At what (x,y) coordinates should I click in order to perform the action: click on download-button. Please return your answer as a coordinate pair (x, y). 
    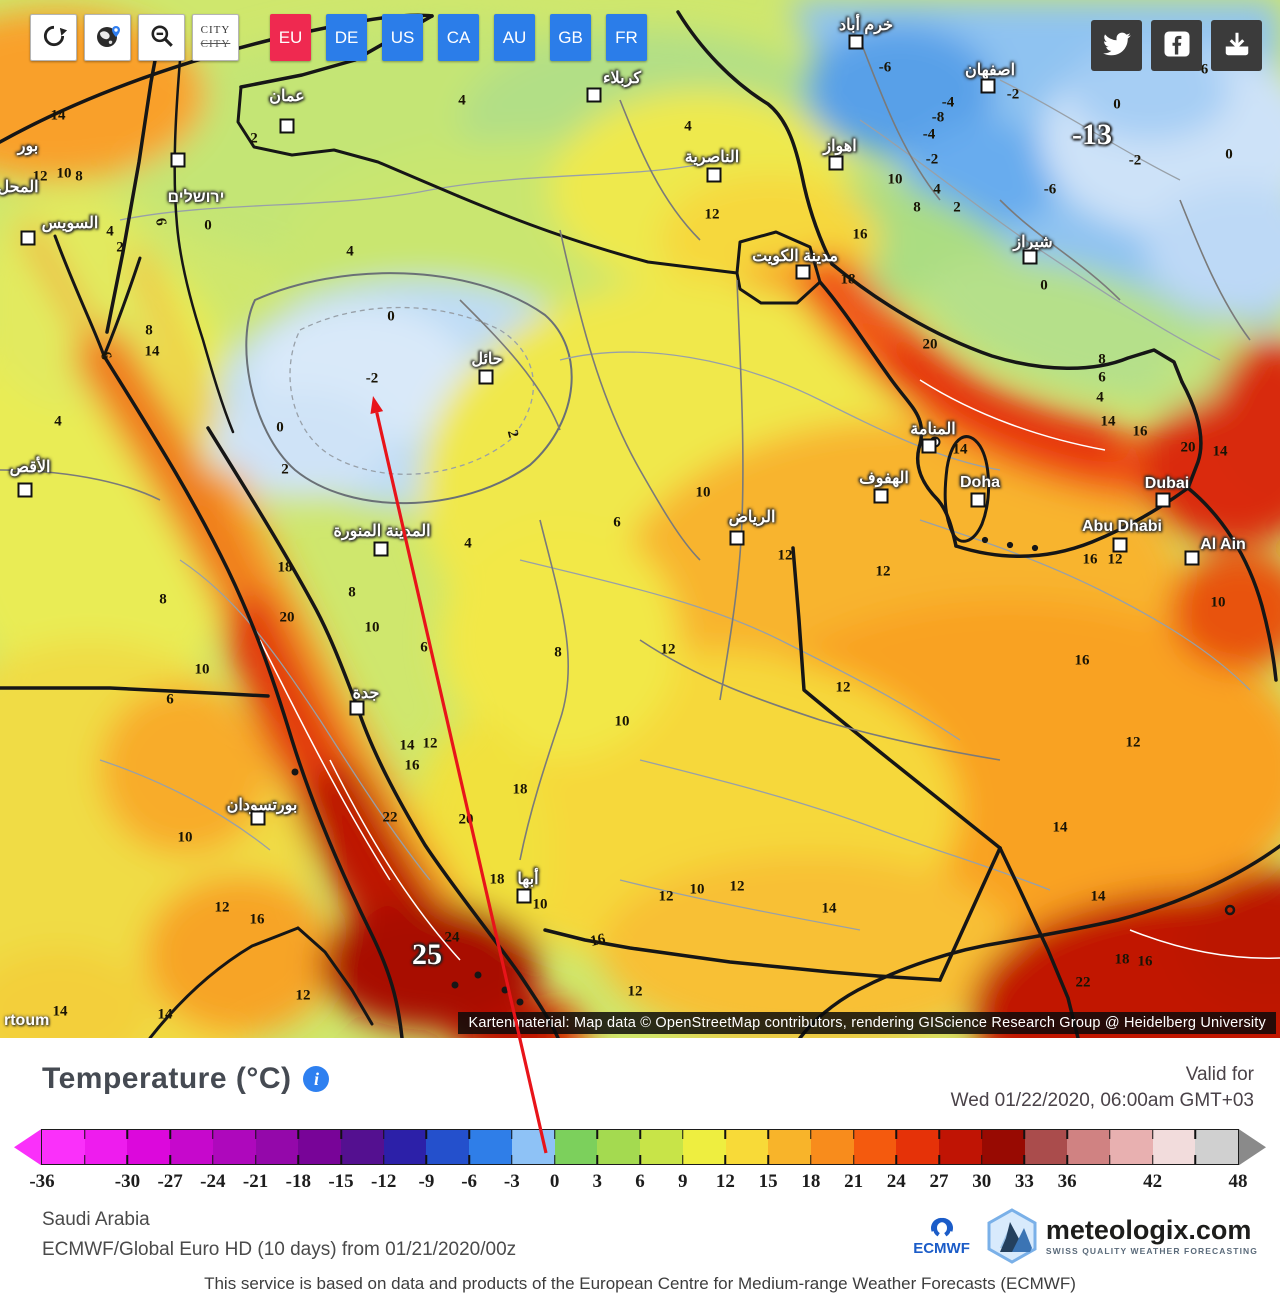
    Looking at the image, I should click on (1236, 45).